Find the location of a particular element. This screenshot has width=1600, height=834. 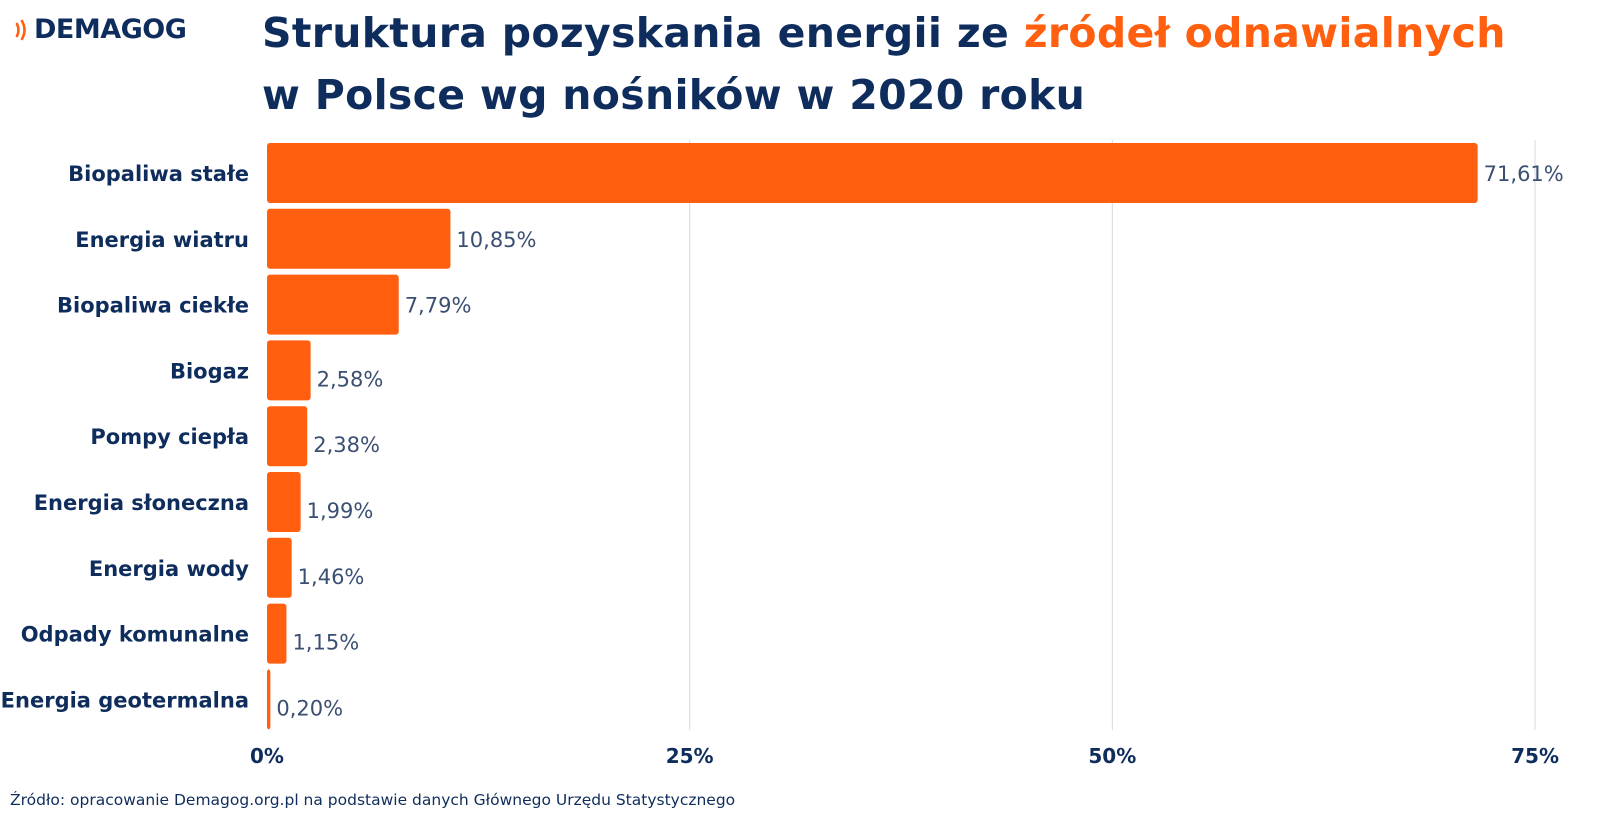

value-label: 2,38% is located at coordinates (346, 445).